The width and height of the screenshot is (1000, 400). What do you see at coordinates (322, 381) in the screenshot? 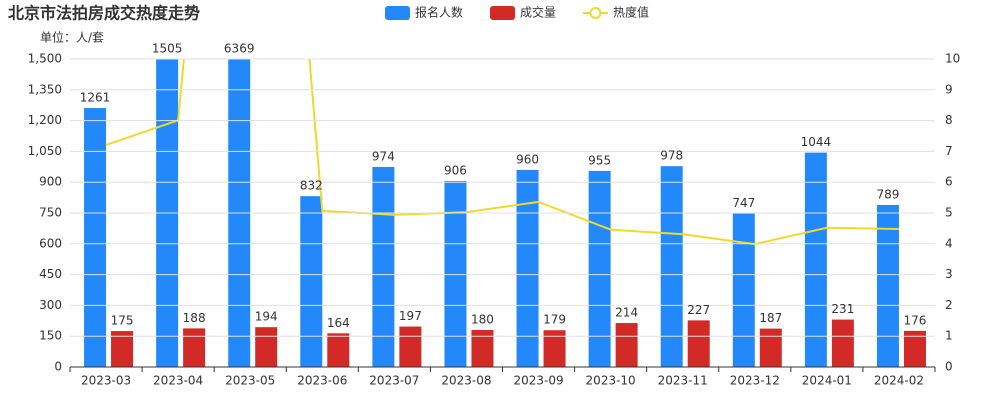
I see `x-tick-label: 2023-06` at bounding box center [322, 381].